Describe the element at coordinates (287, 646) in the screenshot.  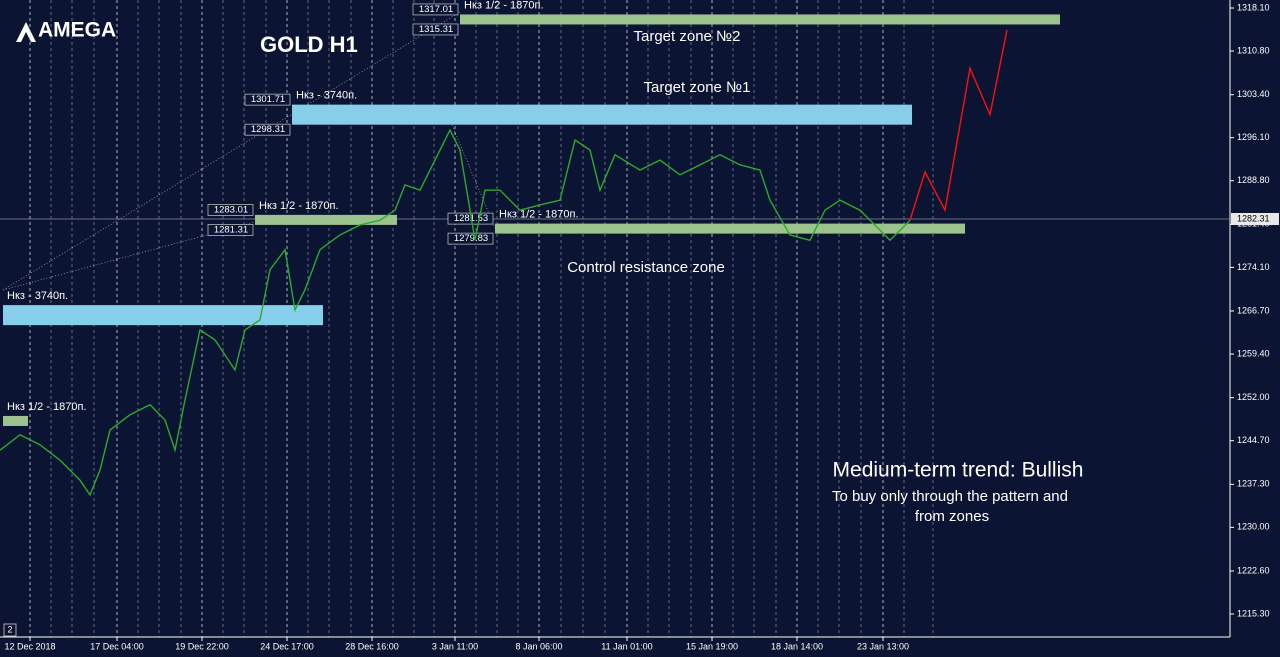
I see `x-tick-label: 24 Dec 17:00` at that location.